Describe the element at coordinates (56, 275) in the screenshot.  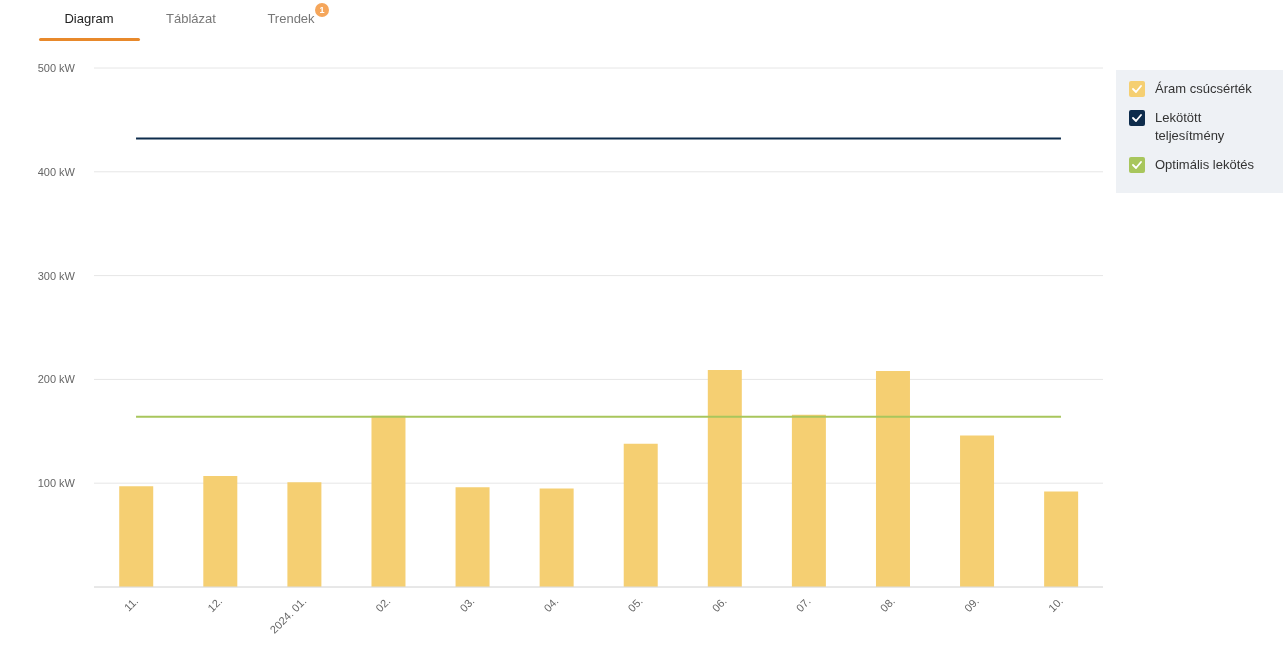
I see `y-tick-label: 300 kW` at that location.